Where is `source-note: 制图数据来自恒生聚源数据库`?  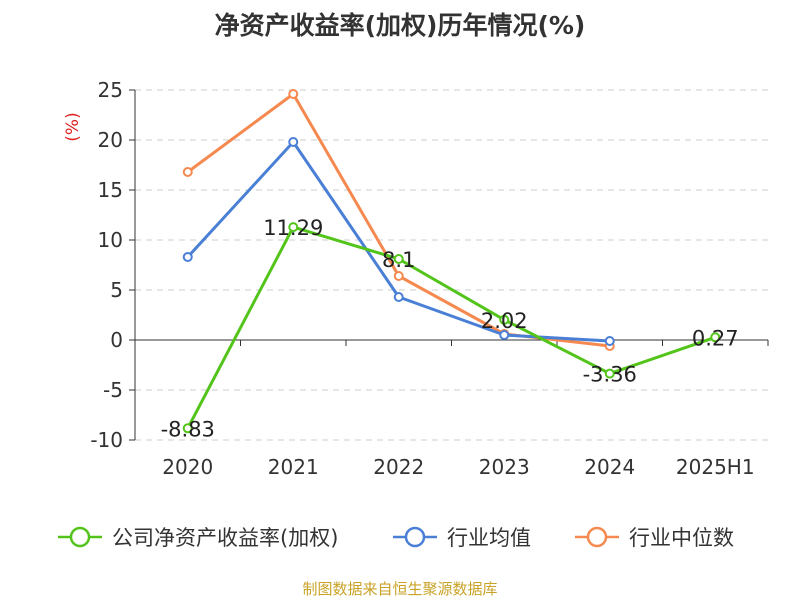 source-note: 制图数据来自恒生聚源数据库 is located at coordinates (400, 589).